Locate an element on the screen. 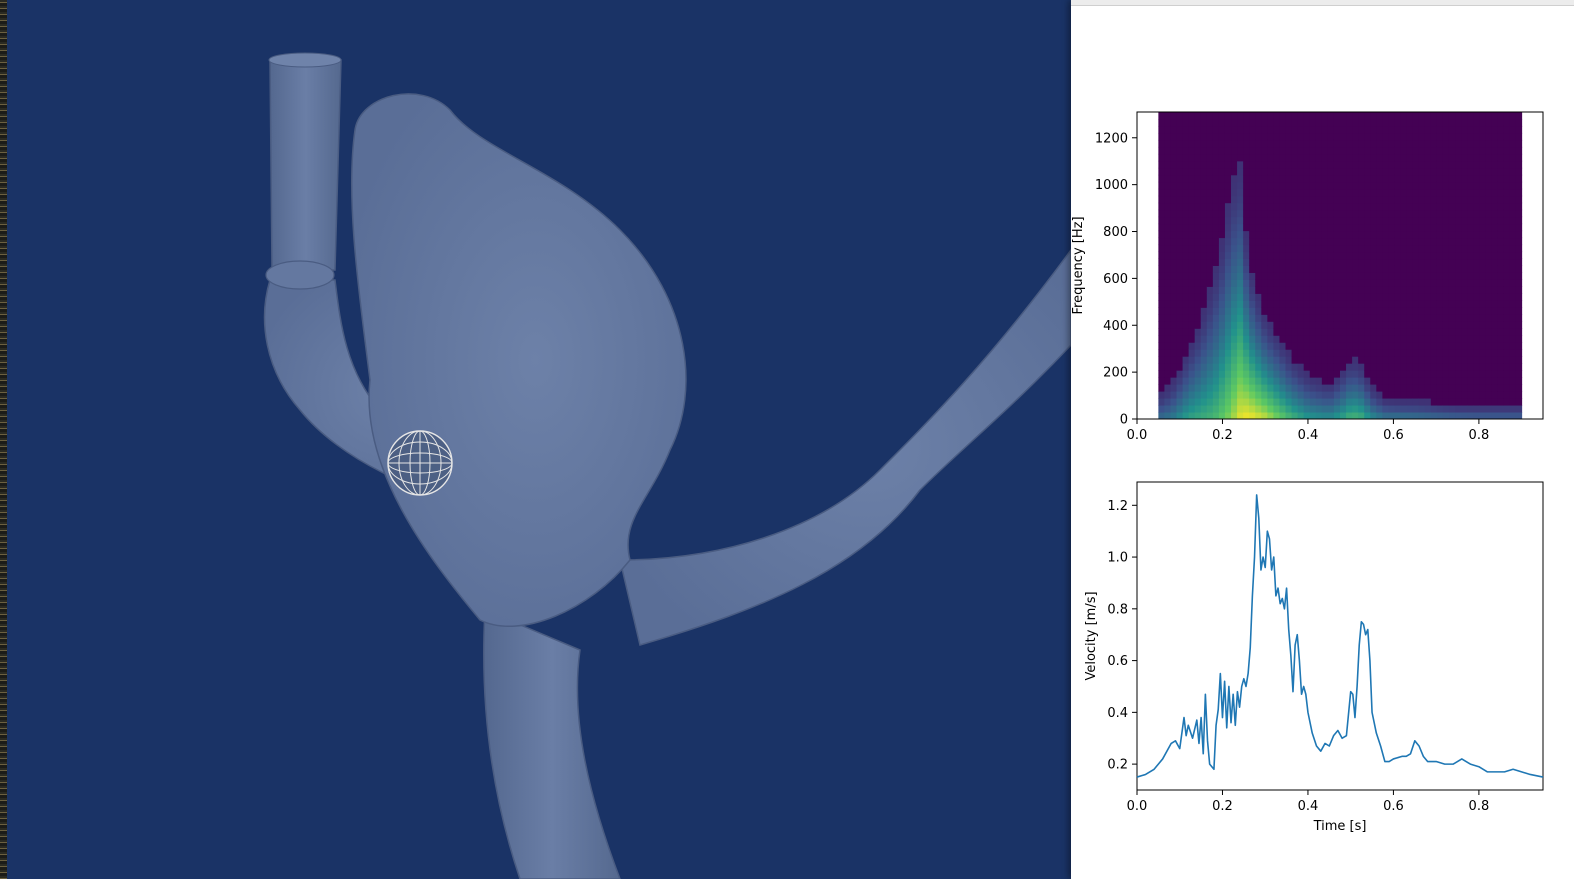  probe-sphere-widget is located at coordinates (420, 463).